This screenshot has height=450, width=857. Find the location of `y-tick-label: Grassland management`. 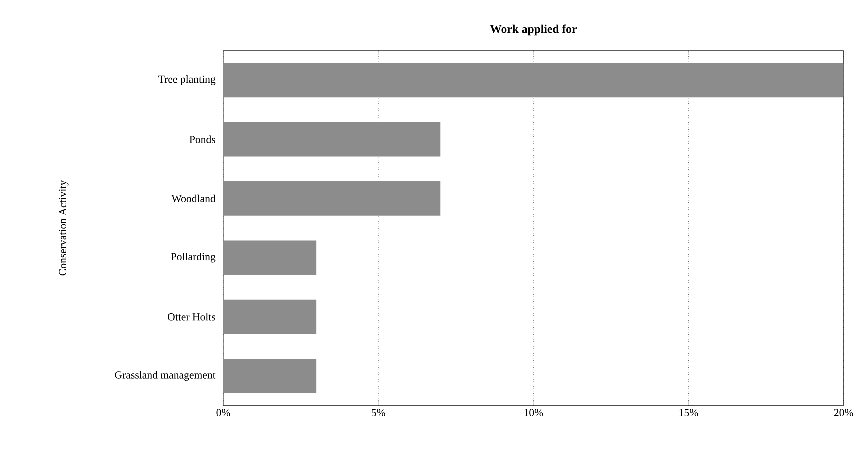

y-tick-label: Grassland management is located at coordinates (165, 376).